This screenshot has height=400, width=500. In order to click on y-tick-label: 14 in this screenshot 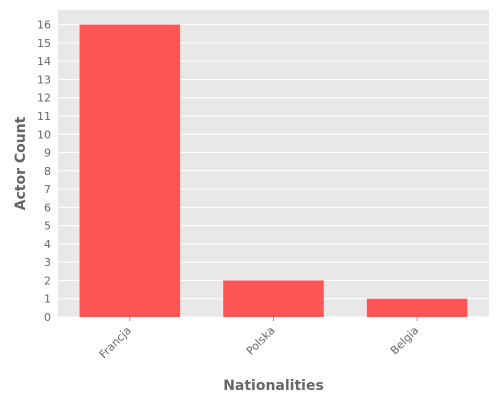, I will do `click(44, 61)`.